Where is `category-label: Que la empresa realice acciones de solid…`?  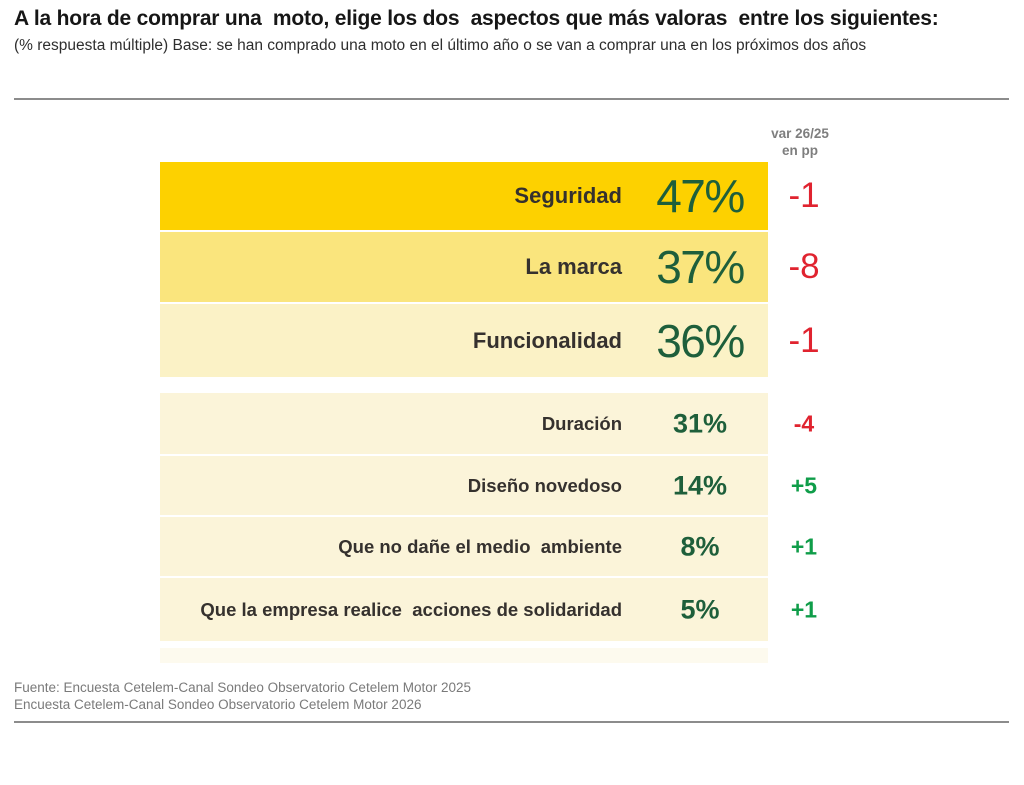 category-label: Que la empresa realice acciones de solid… is located at coordinates (411, 609).